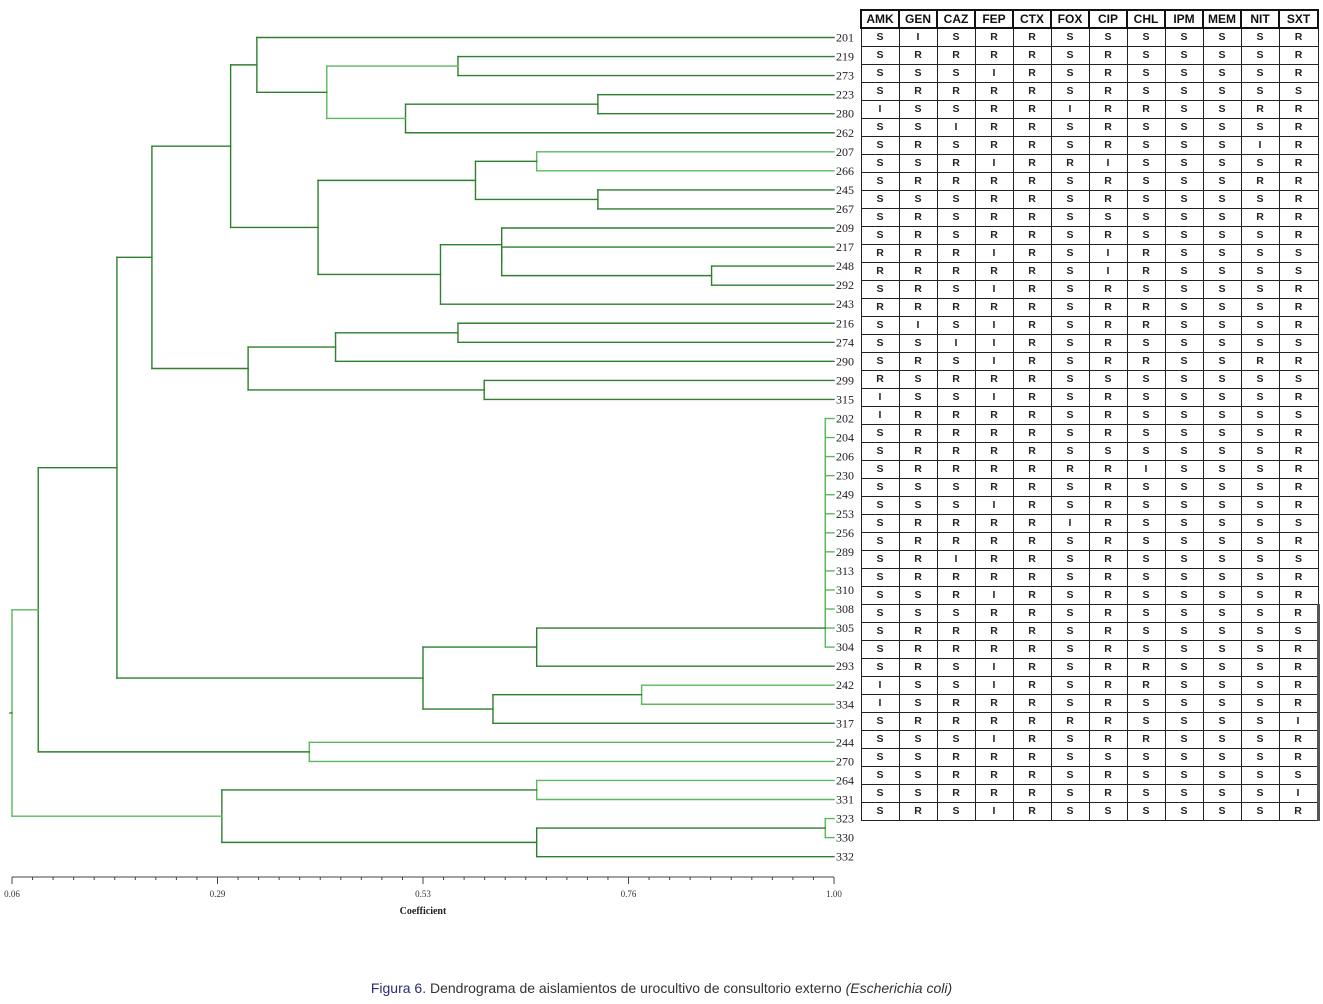 The height and width of the screenshot is (1004, 1323). What do you see at coordinates (845, 438) in the screenshot?
I see `isolate-label-204: 204` at bounding box center [845, 438].